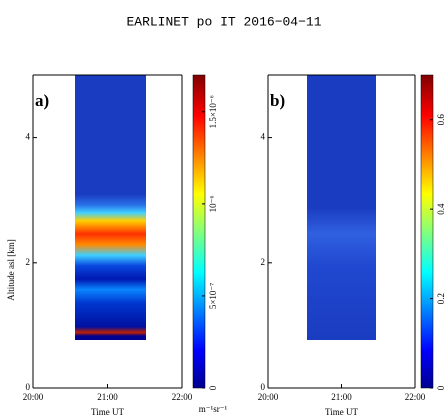 The image size is (448, 419). Describe the element at coordinates (11, 270) in the screenshot. I see `y-axis-label: Altitude asl [km]` at that location.